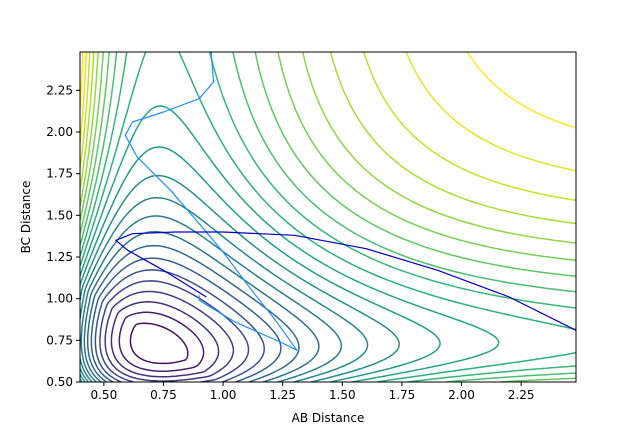 This screenshot has width=640, height=430. What do you see at coordinates (59, 132) in the screenshot?
I see `y-tick-label: 2.00` at bounding box center [59, 132].